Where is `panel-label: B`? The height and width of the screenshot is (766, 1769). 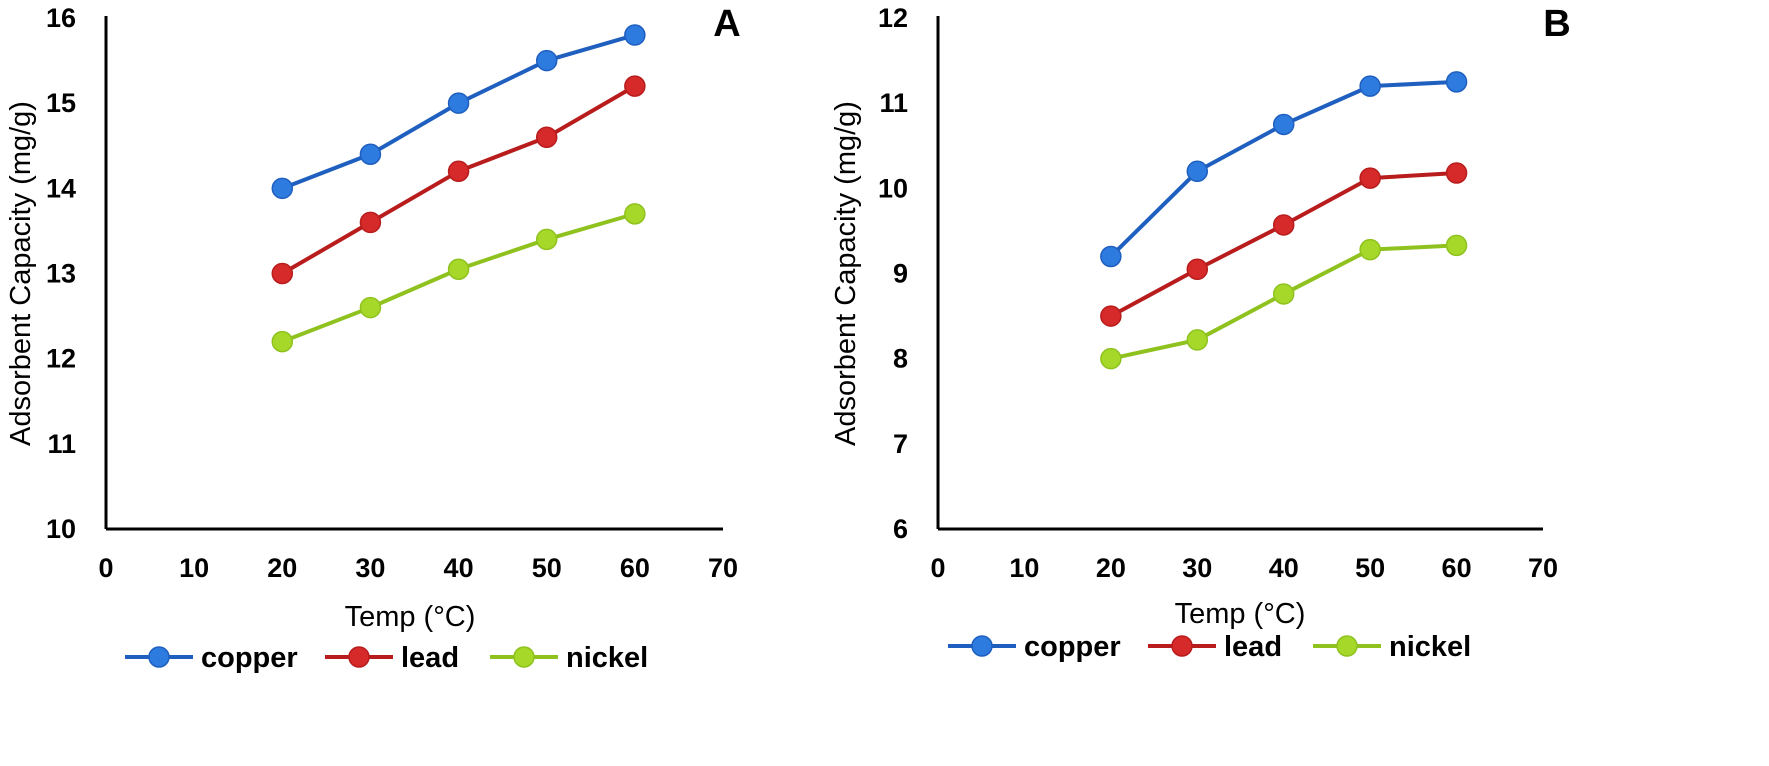
panel-label: B is located at coordinates (1556, 24).